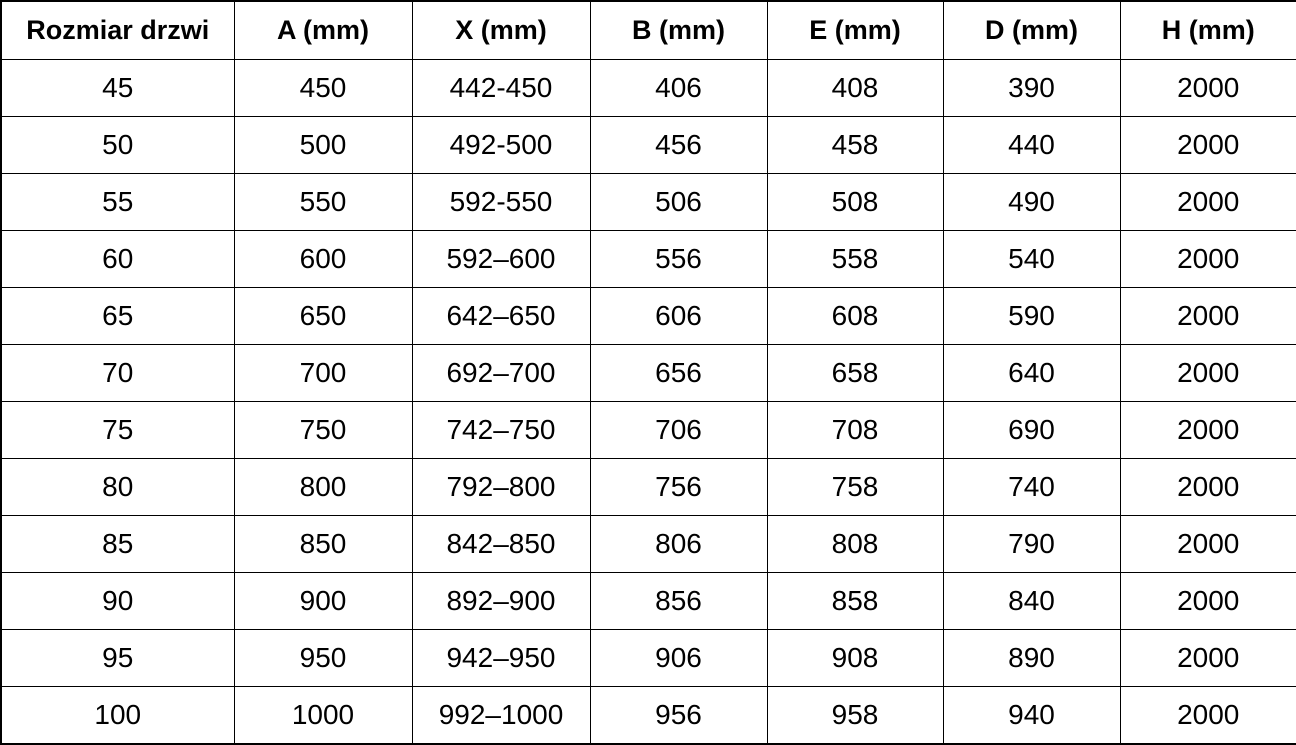 Image resolution: width=1296 pixels, height=745 pixels. What do you see at coordinates (855, 658) in the screenshot?
I see `table-cell: 908` at bounding box center [855, 658].